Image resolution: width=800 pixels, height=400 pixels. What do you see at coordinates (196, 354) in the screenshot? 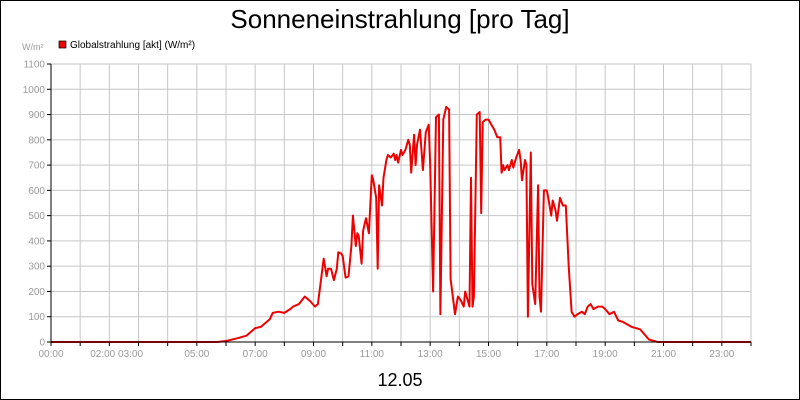
I see `x-tick-label: 05:00` at bounding box center [196, 354].